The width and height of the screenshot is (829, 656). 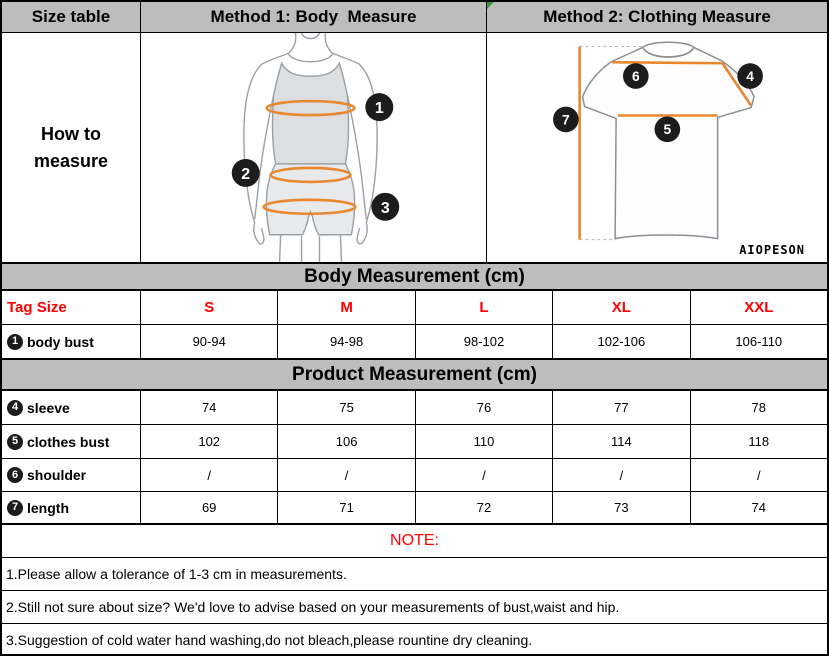 What do you see at coordinates (71, 507) in the screenshot?
I see `row-label: 7 length` at bounding box center [71, 507].